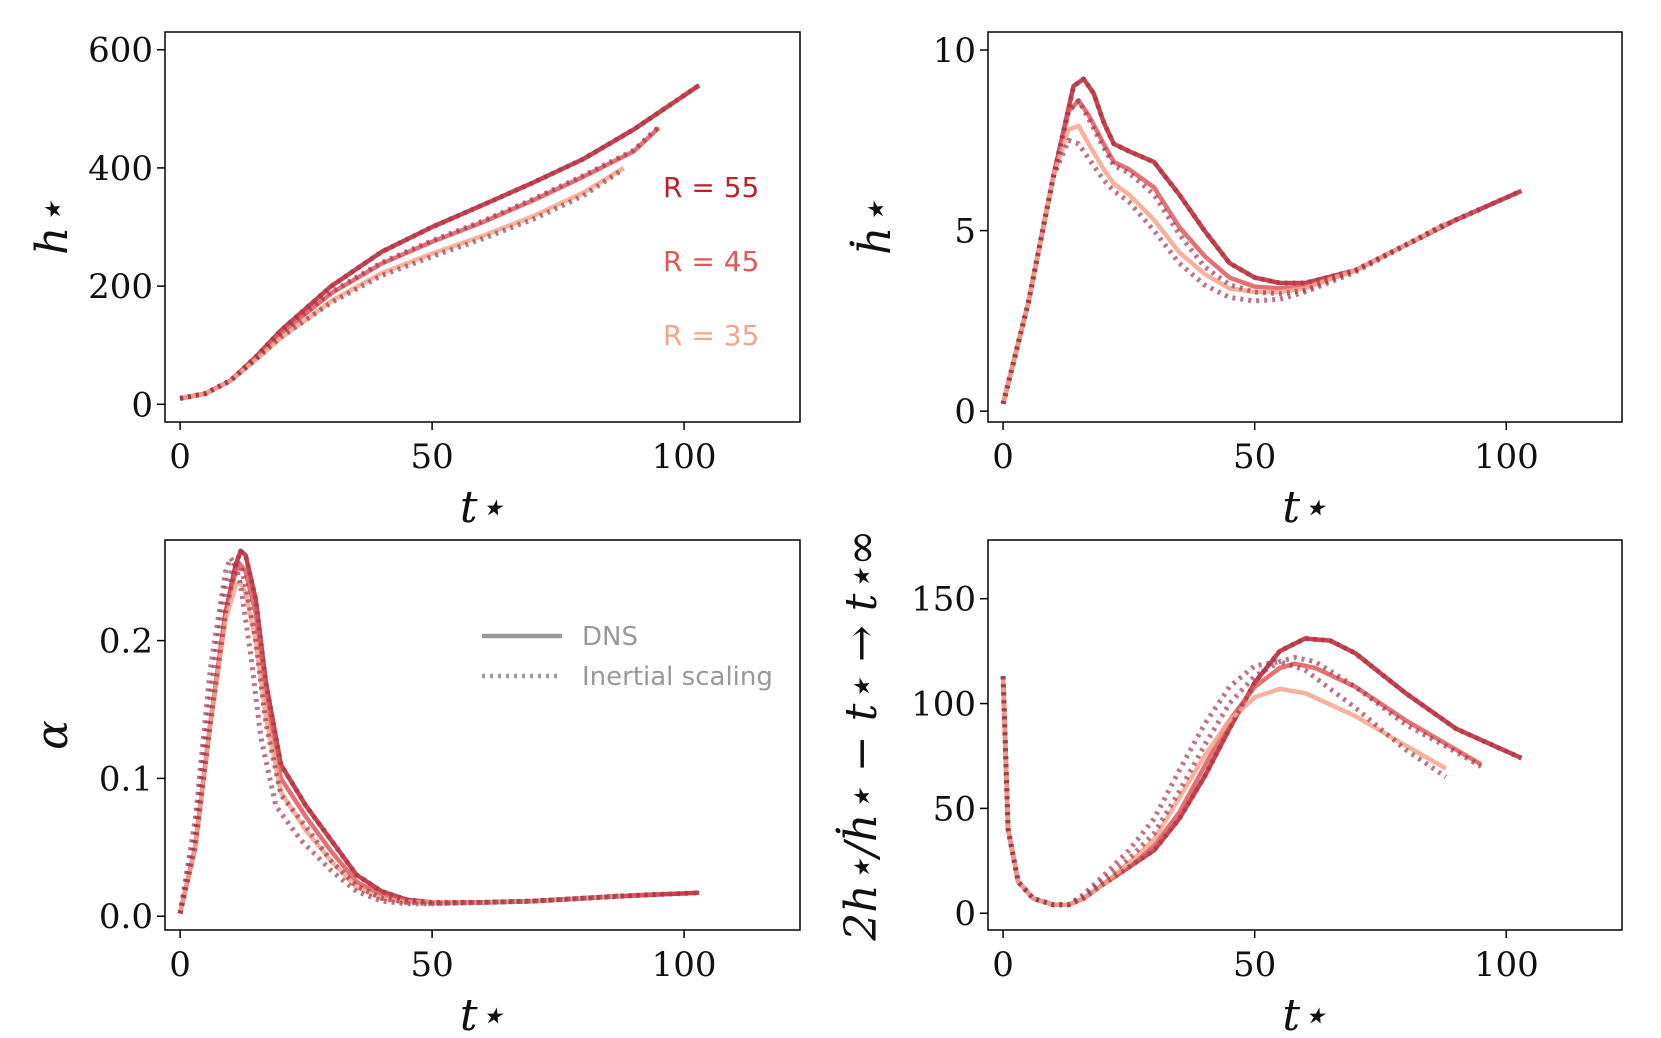 The width and height of the screenshot is (1661, 1038). I want to click on legend-entry-label: Inertial scaling, so click(677, 677).